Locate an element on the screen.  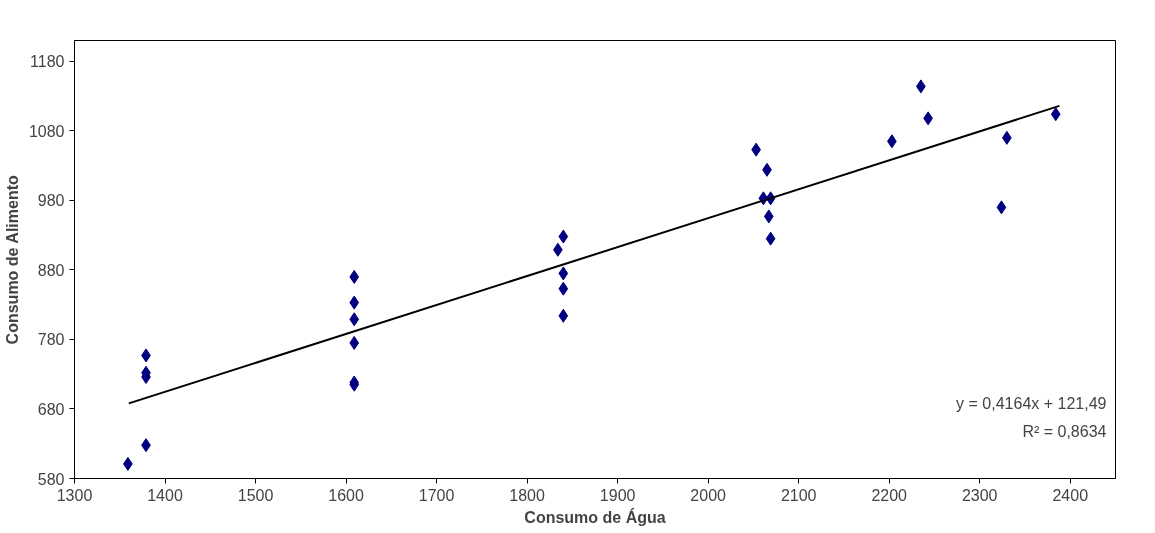
x-tick-label: 2100 is located at coordinates (798, 495).